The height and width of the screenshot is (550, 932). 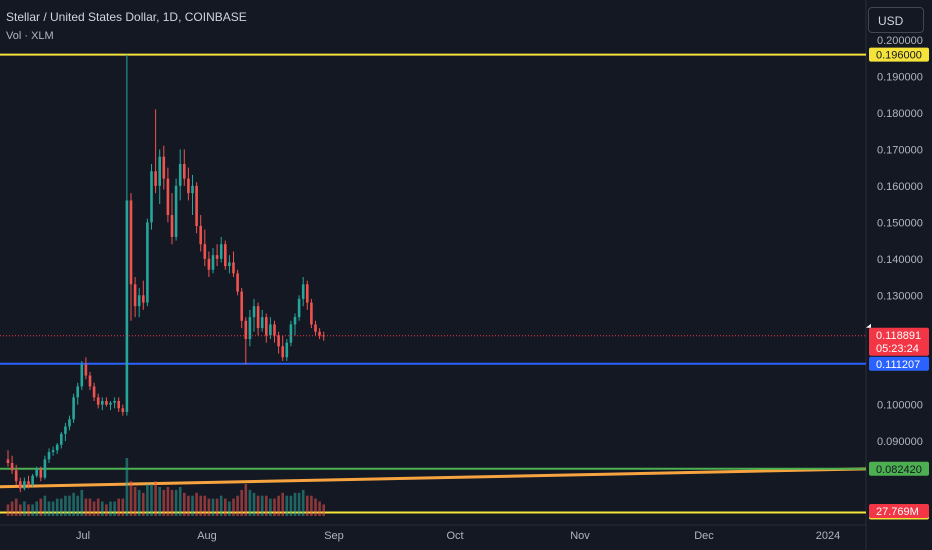 What do you see at coordinates (900, 77) in the screenshot?
I see `price-tick-label: 0.190000` at bounding box center [900, 77].